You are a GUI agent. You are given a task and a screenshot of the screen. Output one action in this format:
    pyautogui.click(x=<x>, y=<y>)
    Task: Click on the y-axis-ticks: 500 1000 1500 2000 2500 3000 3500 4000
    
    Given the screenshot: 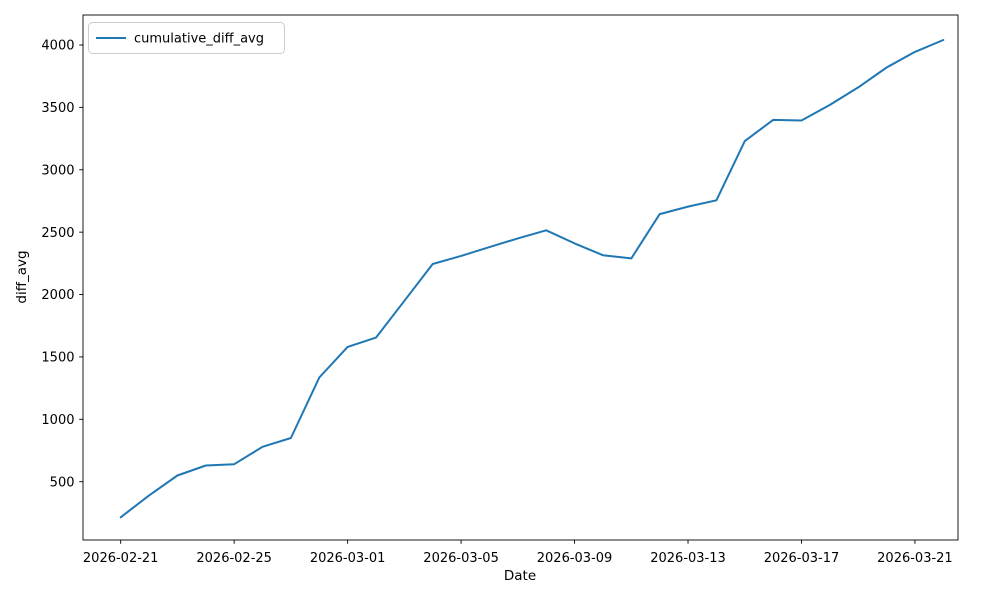 What is the action you would take?
    pyautogui.click(x=62, y=264)
    